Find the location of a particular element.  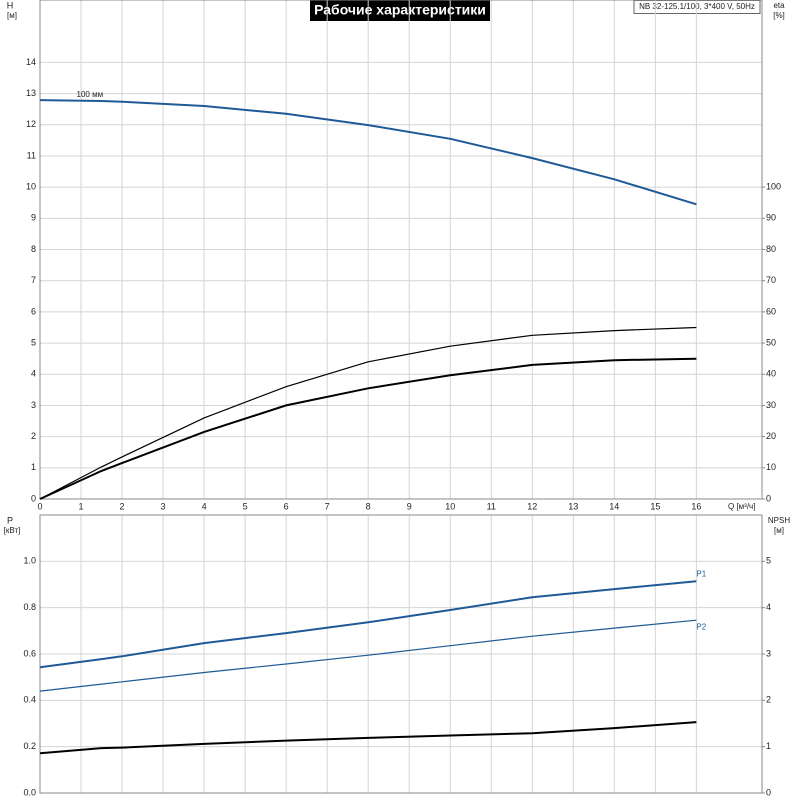

y-tick-label: 12 is located at coordinates (31, 124).